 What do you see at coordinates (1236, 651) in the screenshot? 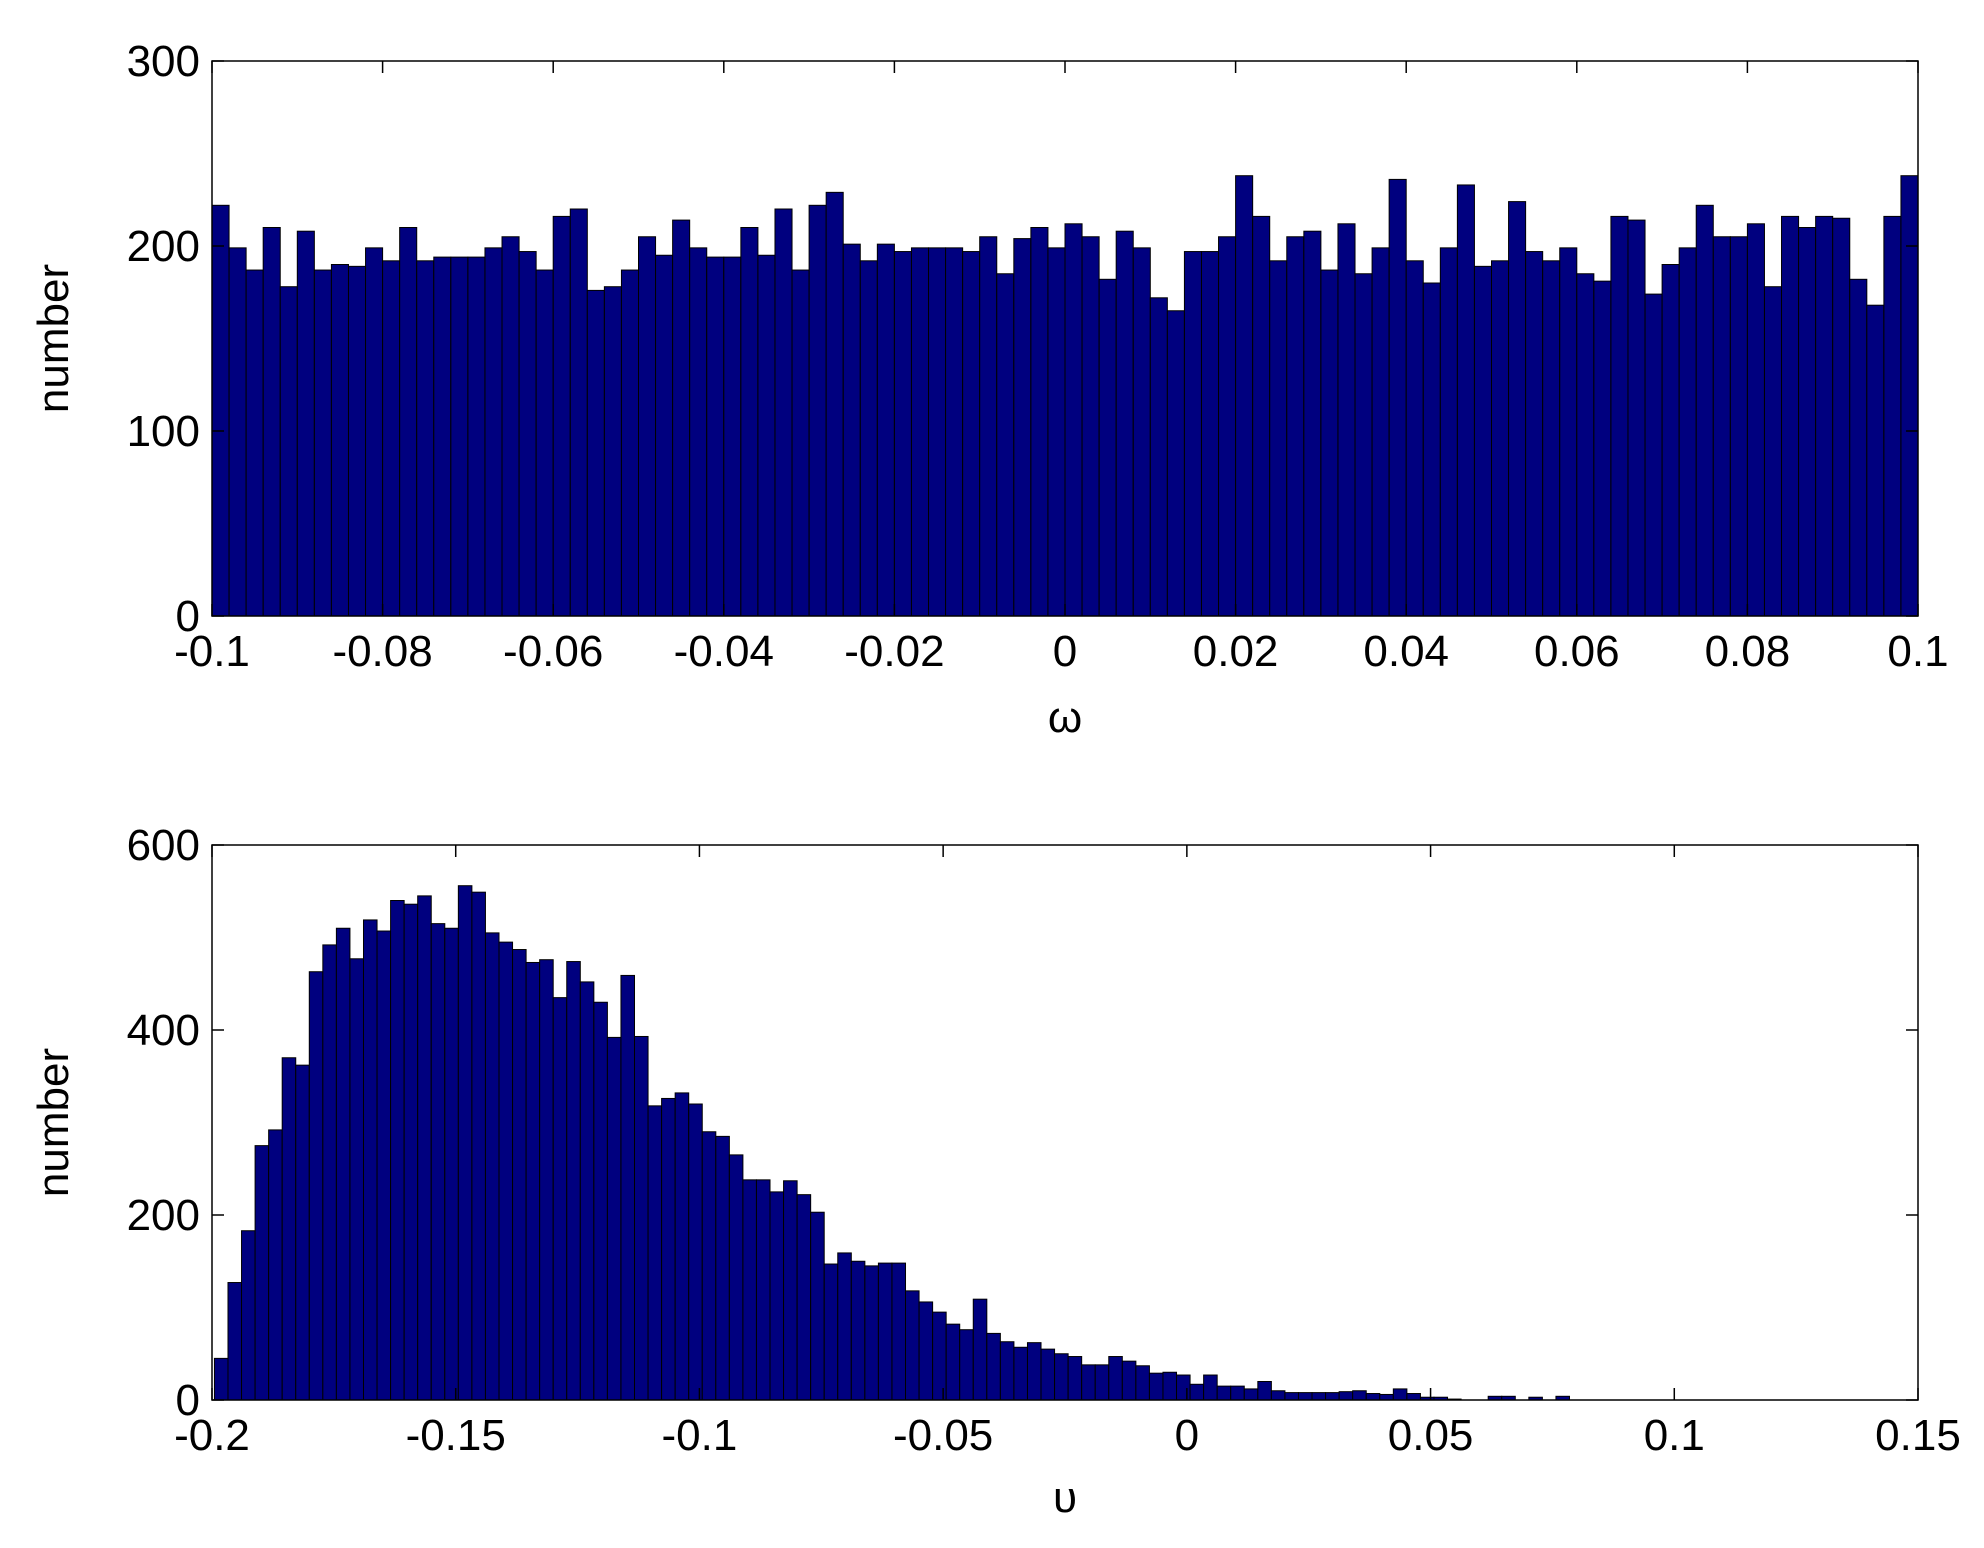
I see `x-tick-label: 0.02` at bounding box center [1236, 651].